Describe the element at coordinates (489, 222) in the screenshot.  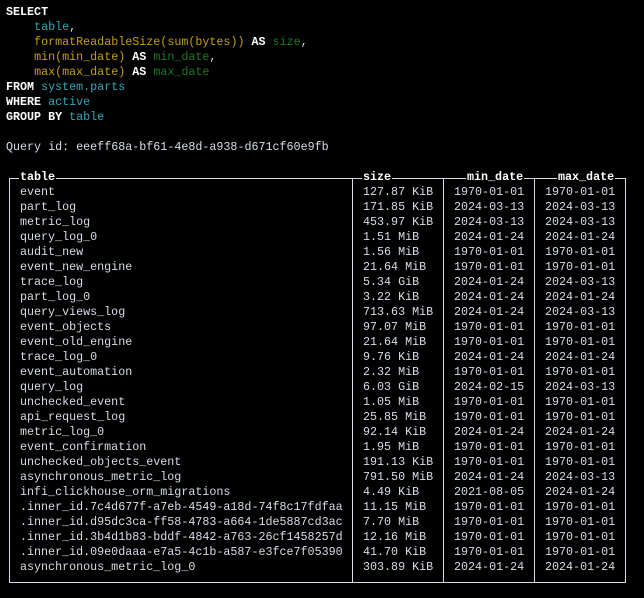
I see `cell-min-date: 2024-03-13` at that location.